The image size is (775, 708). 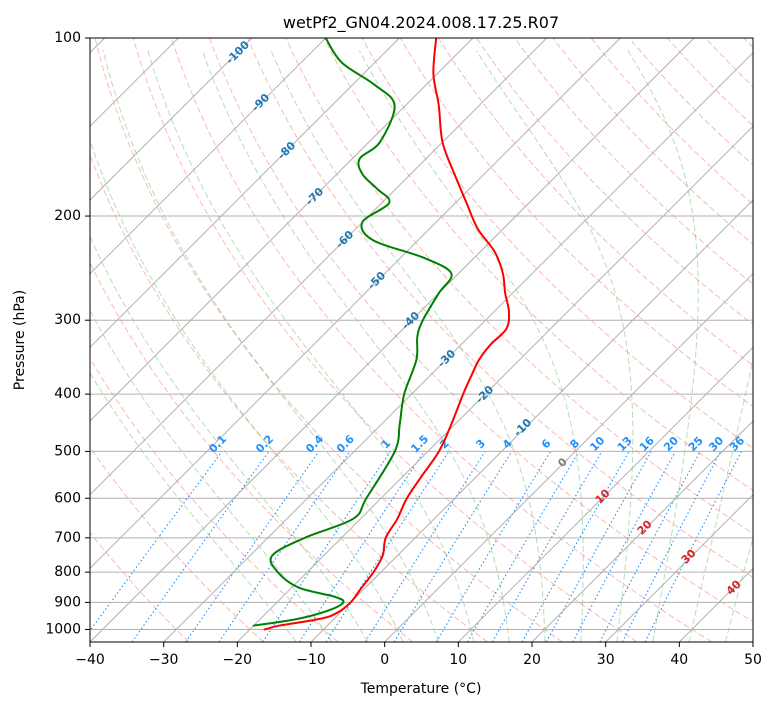 I want to click on y-tick-label: 900, so click(x=67, y=602).